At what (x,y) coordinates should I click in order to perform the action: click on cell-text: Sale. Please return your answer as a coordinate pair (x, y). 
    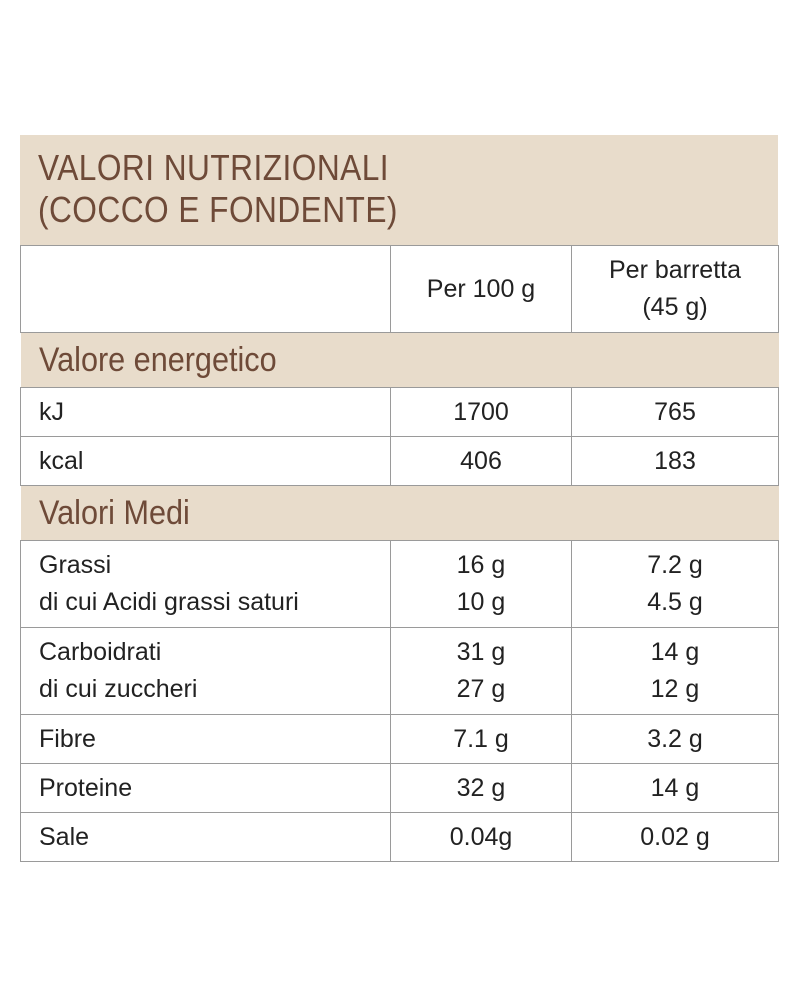
    Looking at the image, I should click on (64, 836).